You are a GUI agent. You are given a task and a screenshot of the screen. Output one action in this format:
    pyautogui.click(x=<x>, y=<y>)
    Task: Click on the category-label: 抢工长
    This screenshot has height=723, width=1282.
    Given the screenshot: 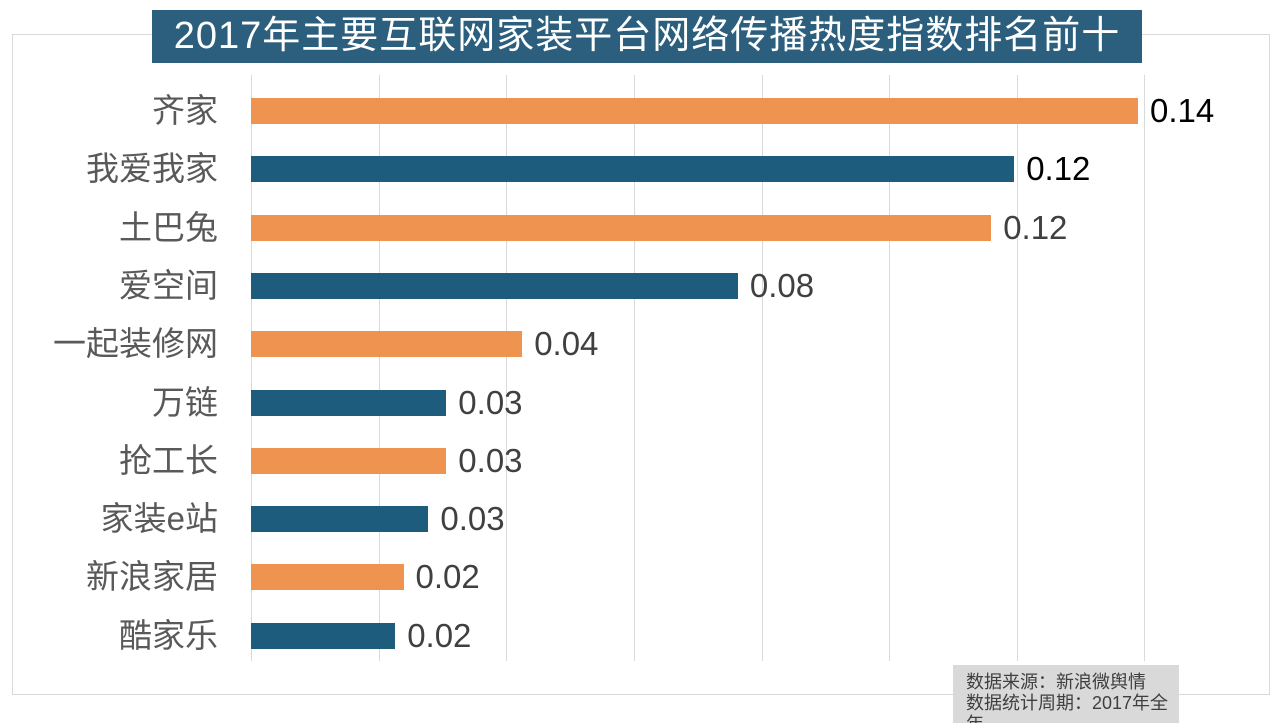 What is the action you would take?
    pyautogui.click(x=168, y=460)
    